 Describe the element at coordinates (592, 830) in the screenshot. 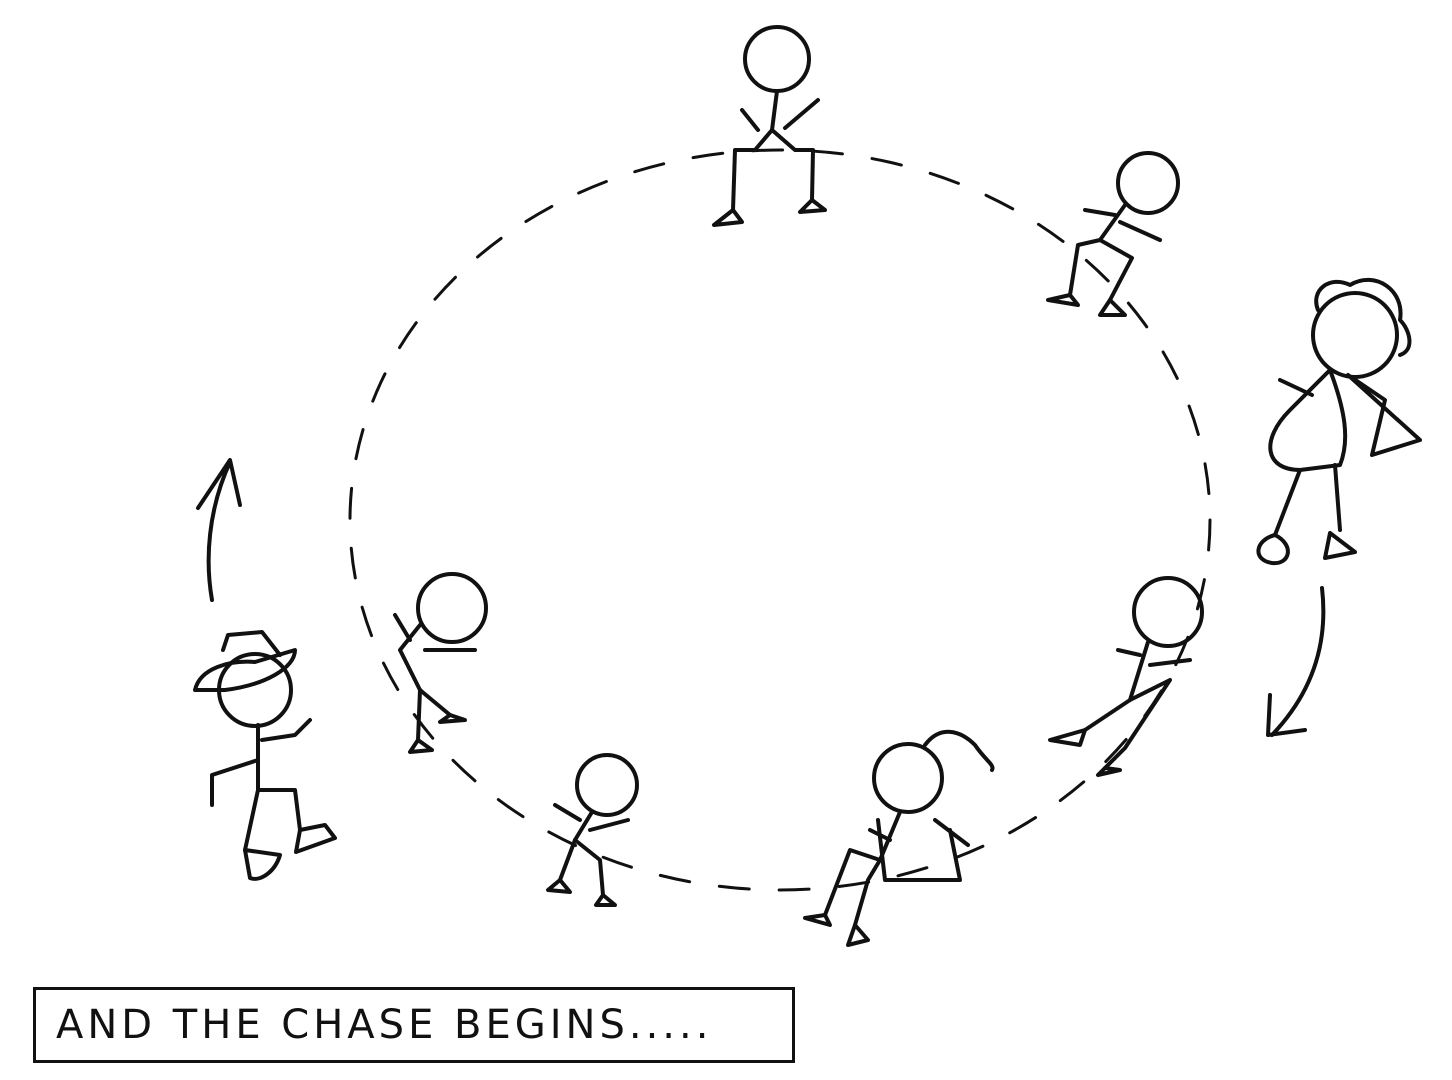

I see `seated-child-bottom-left` at that location.